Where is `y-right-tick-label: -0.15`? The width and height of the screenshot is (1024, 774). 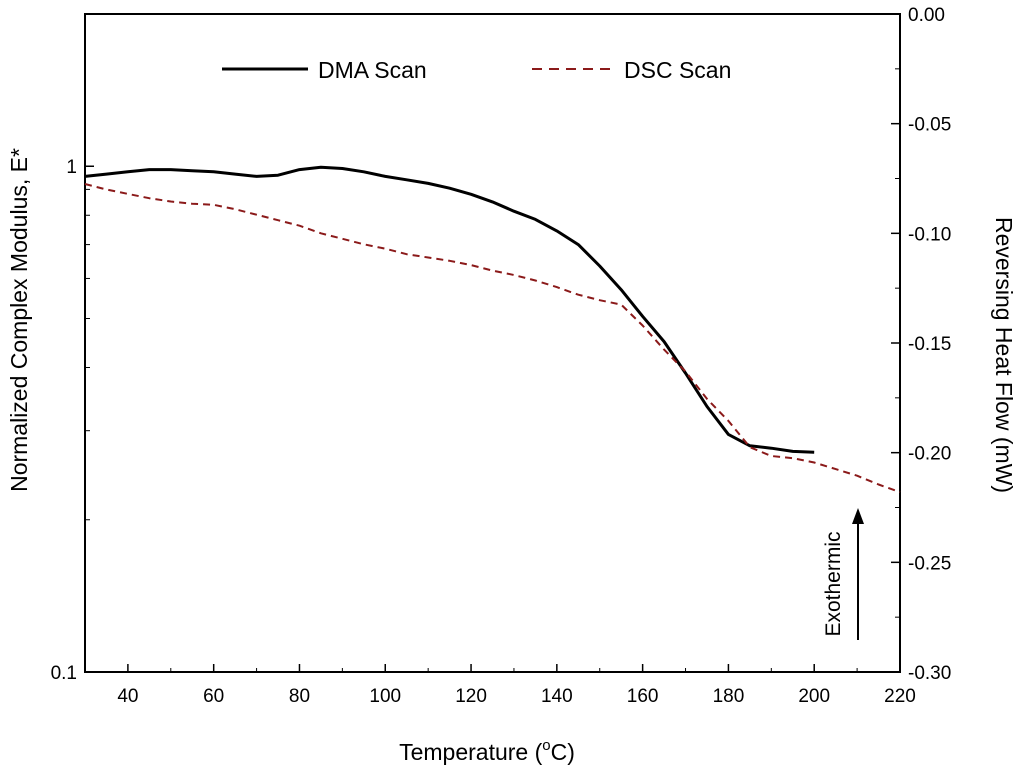
y-right-tick-label: -0.15 is located at coordinates (929, 344).